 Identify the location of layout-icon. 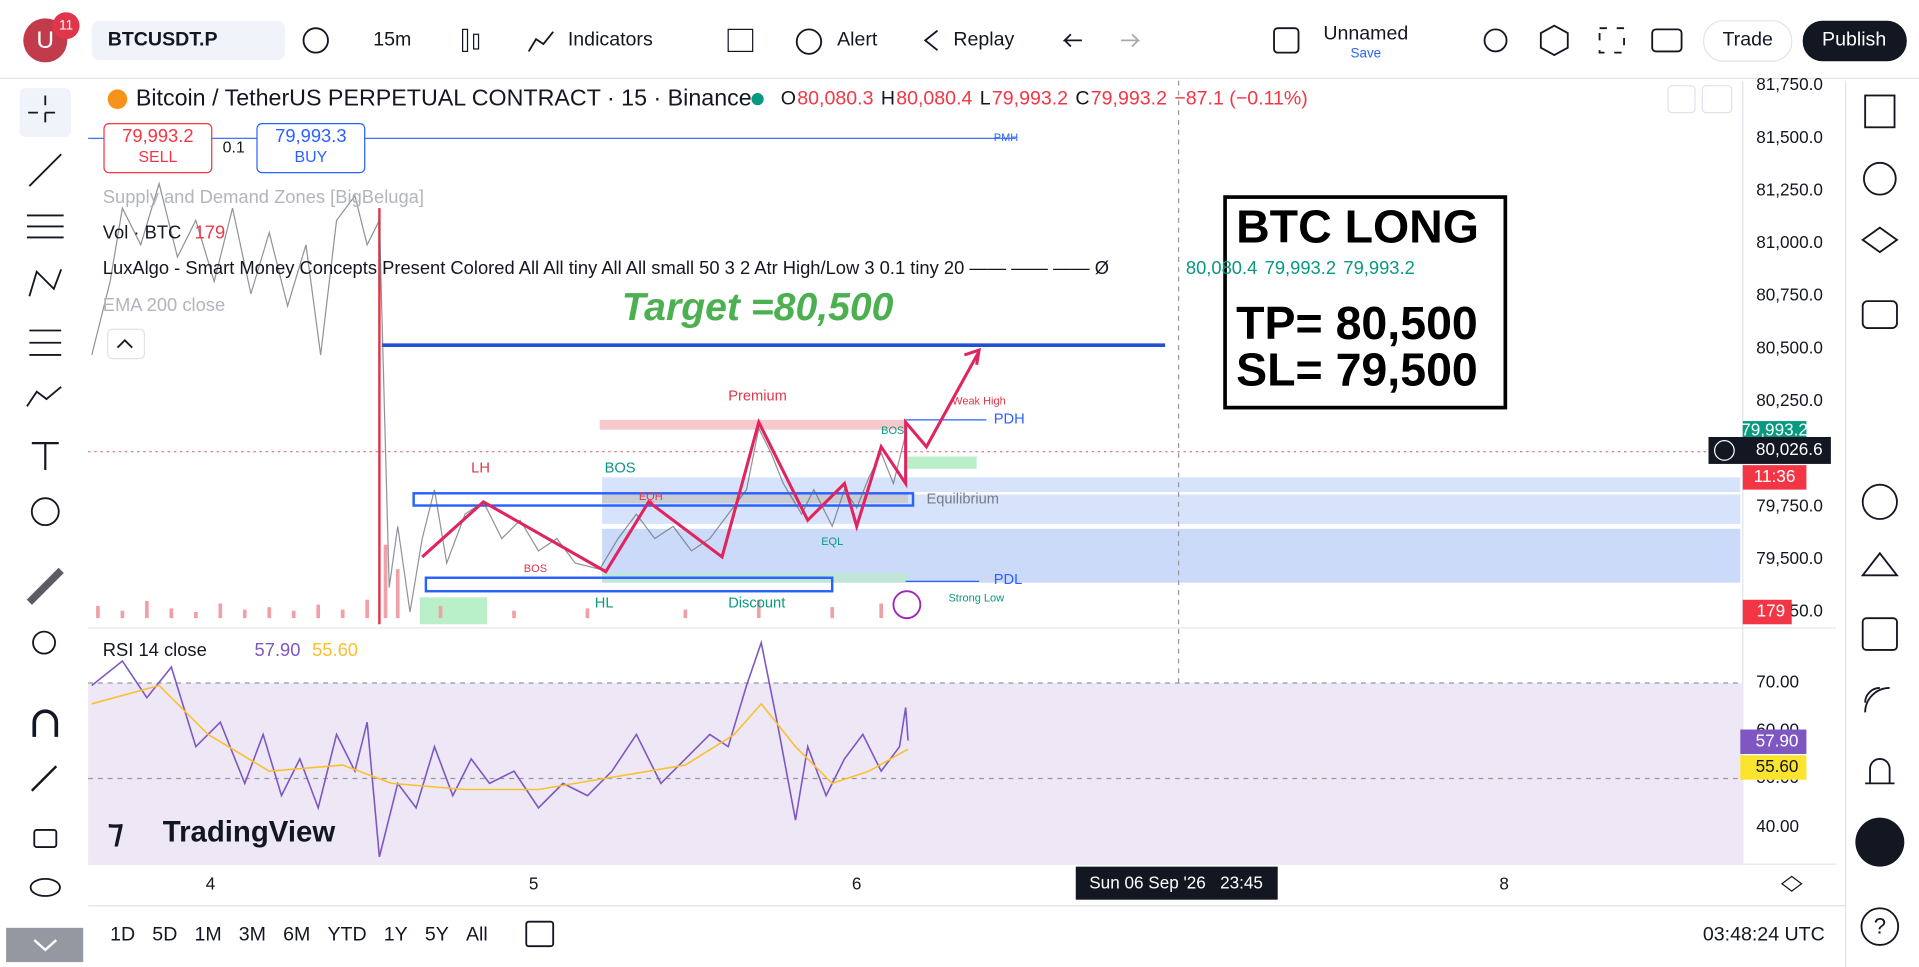
(1286, 40).